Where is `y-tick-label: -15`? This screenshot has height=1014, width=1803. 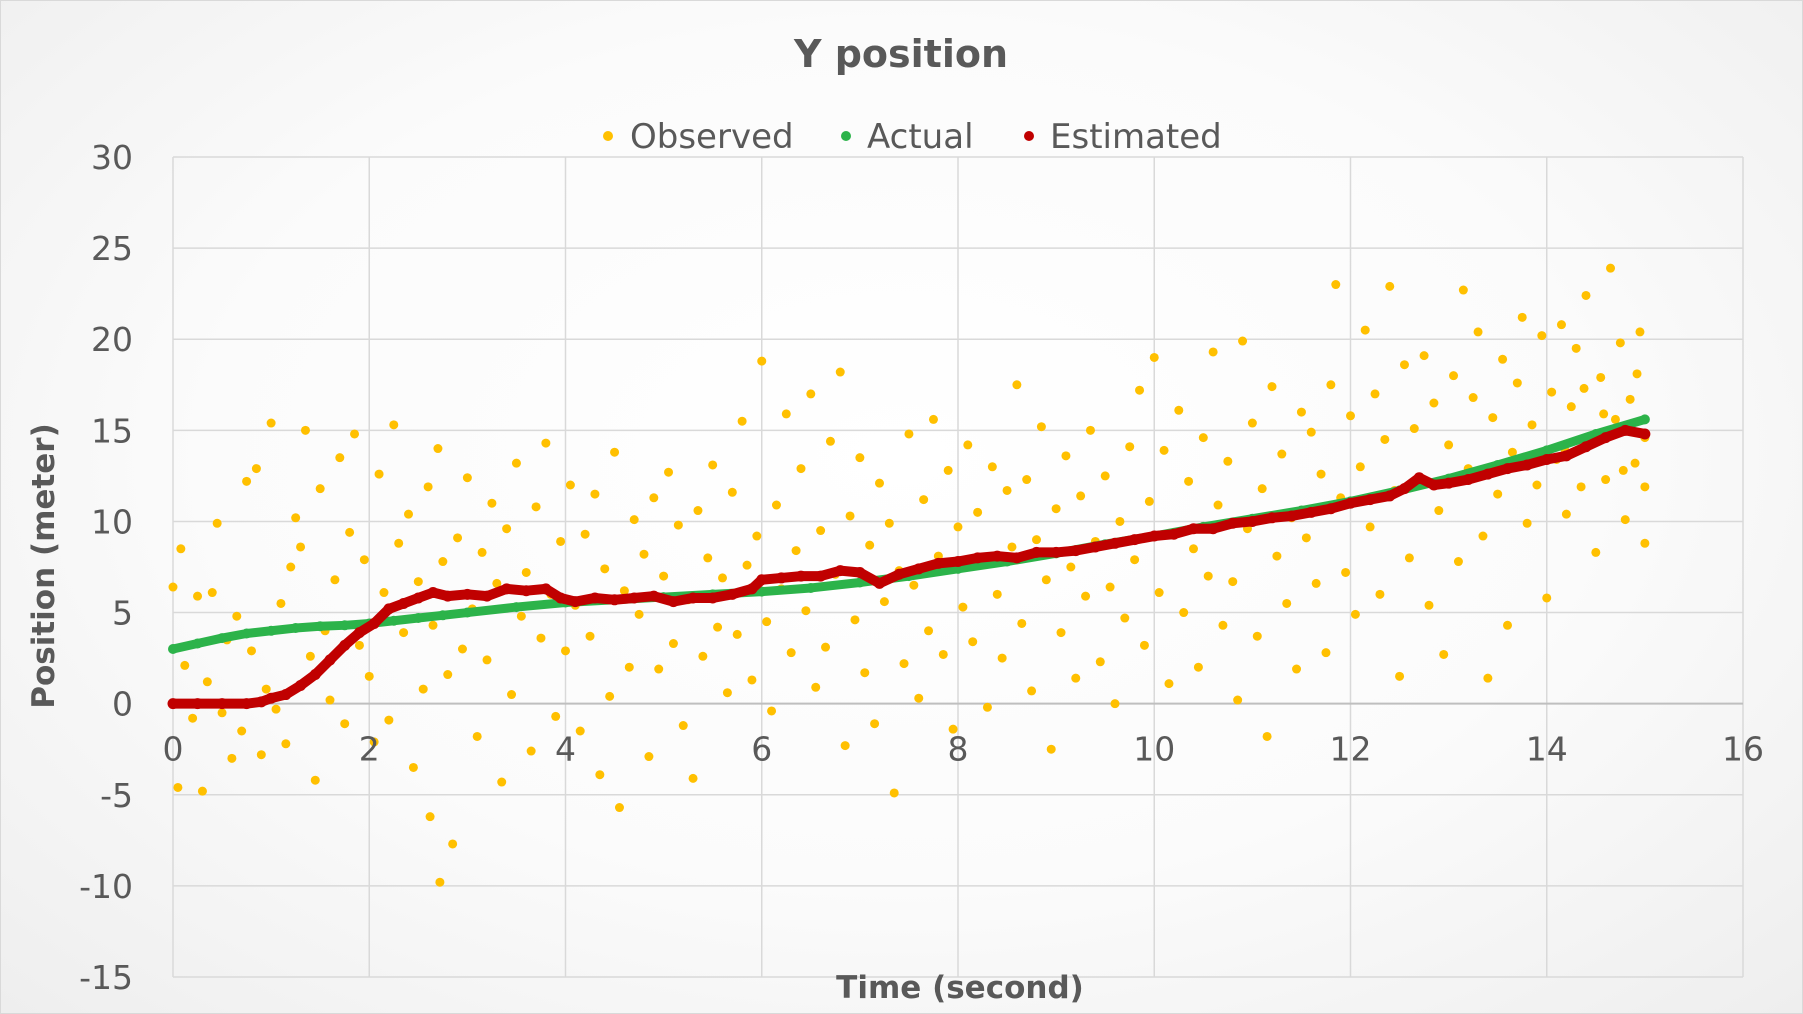
y-tick-label: -15 is located at coordinates (106, 977).